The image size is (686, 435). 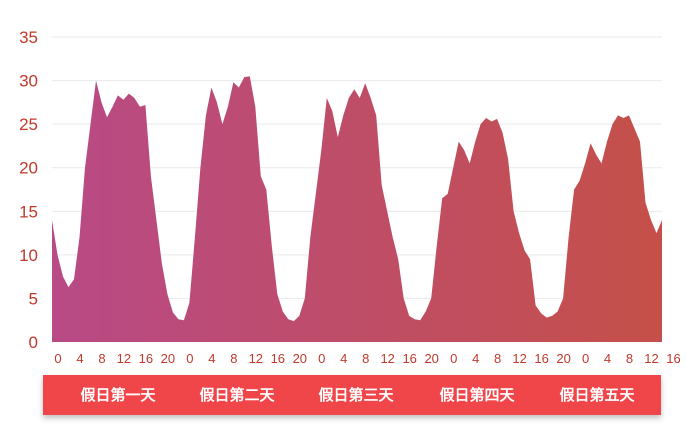 I want to click on day-label: 假日第五天, so click(x=597, y=395).